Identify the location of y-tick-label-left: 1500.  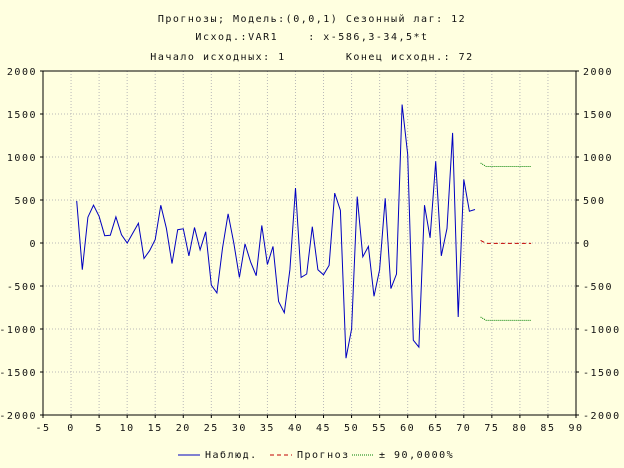
(22, 115).